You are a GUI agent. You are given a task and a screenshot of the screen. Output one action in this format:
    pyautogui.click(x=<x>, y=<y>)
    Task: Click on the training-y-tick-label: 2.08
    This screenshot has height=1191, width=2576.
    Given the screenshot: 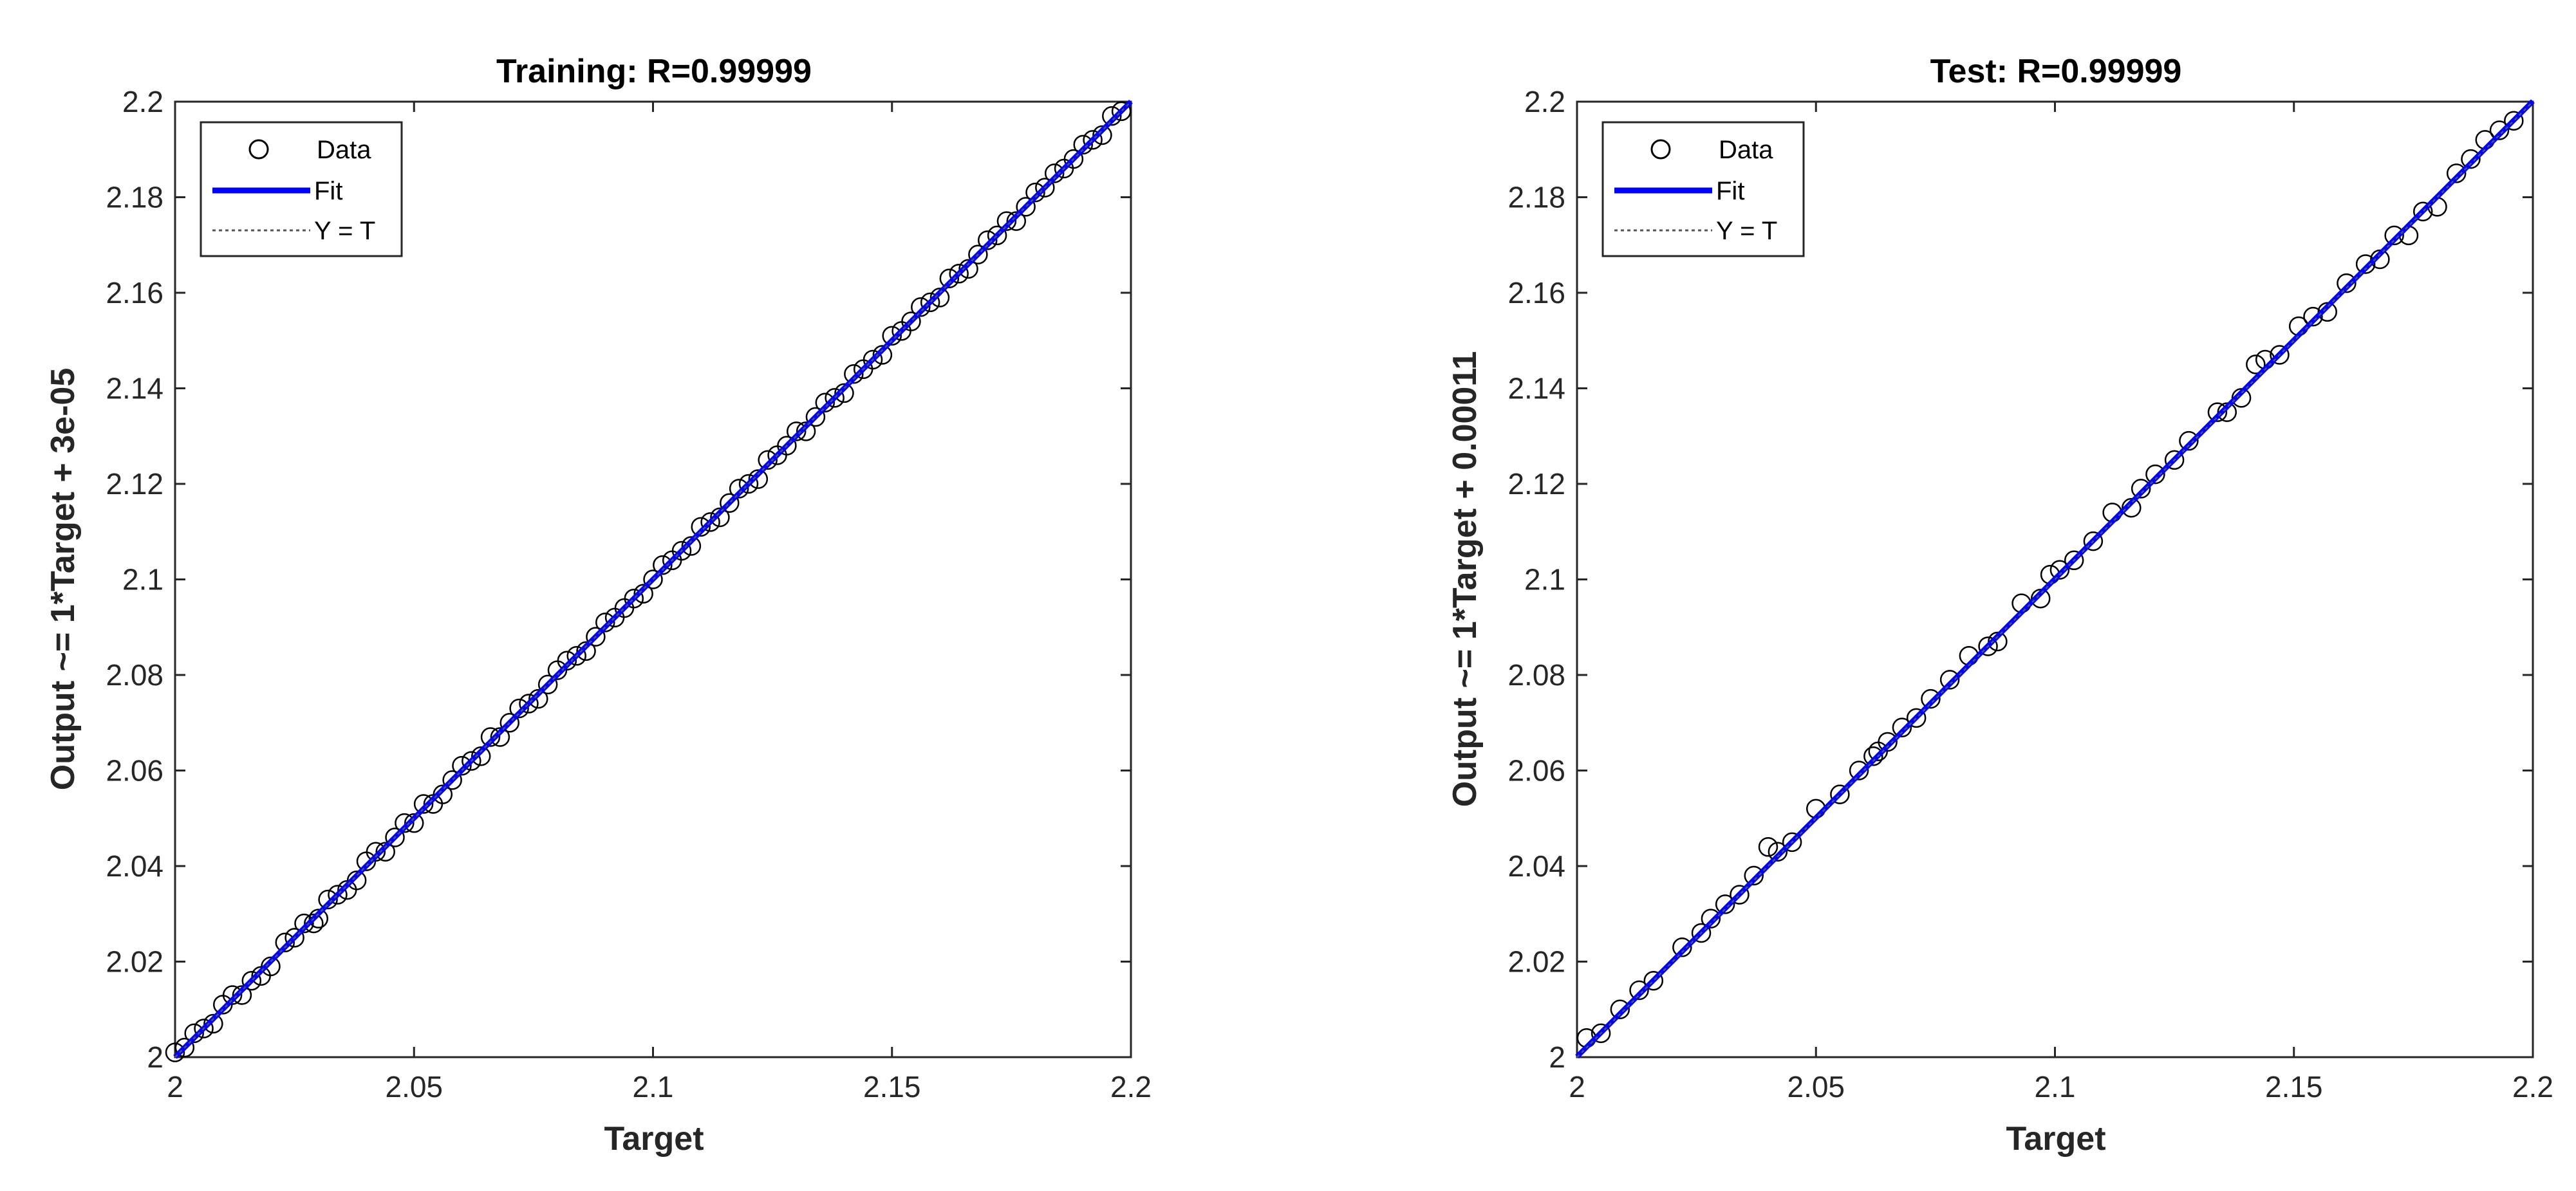 What is the action you would take?
    pyautogui.click(x=134, y=675)
    